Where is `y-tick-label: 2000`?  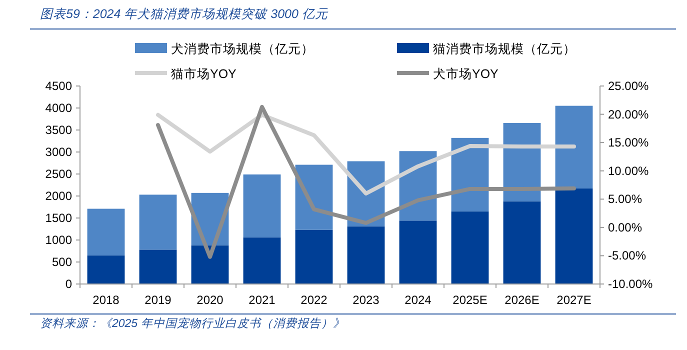
y-tick-label: 2000 is located at coordinates (58, 196).